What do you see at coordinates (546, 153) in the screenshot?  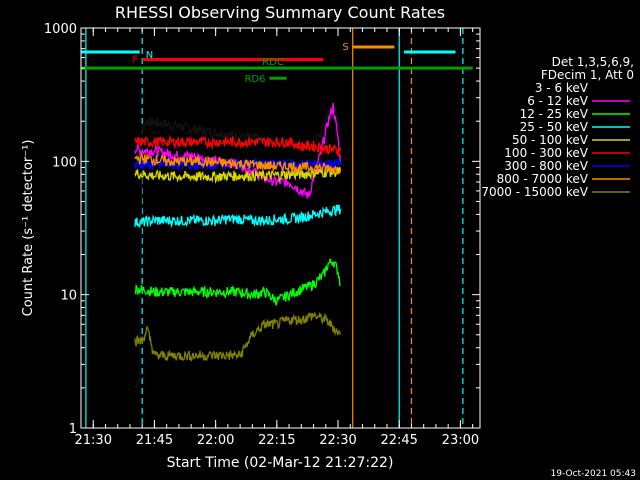 I see `legend-label-5: 100 - 300 keV` at bounding box center [546, 153].